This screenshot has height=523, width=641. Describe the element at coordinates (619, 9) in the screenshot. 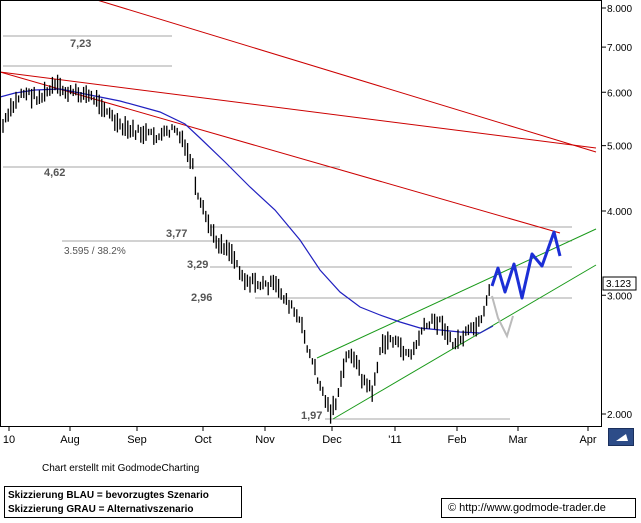

I see `y-tick-label: 8.000` at that location.